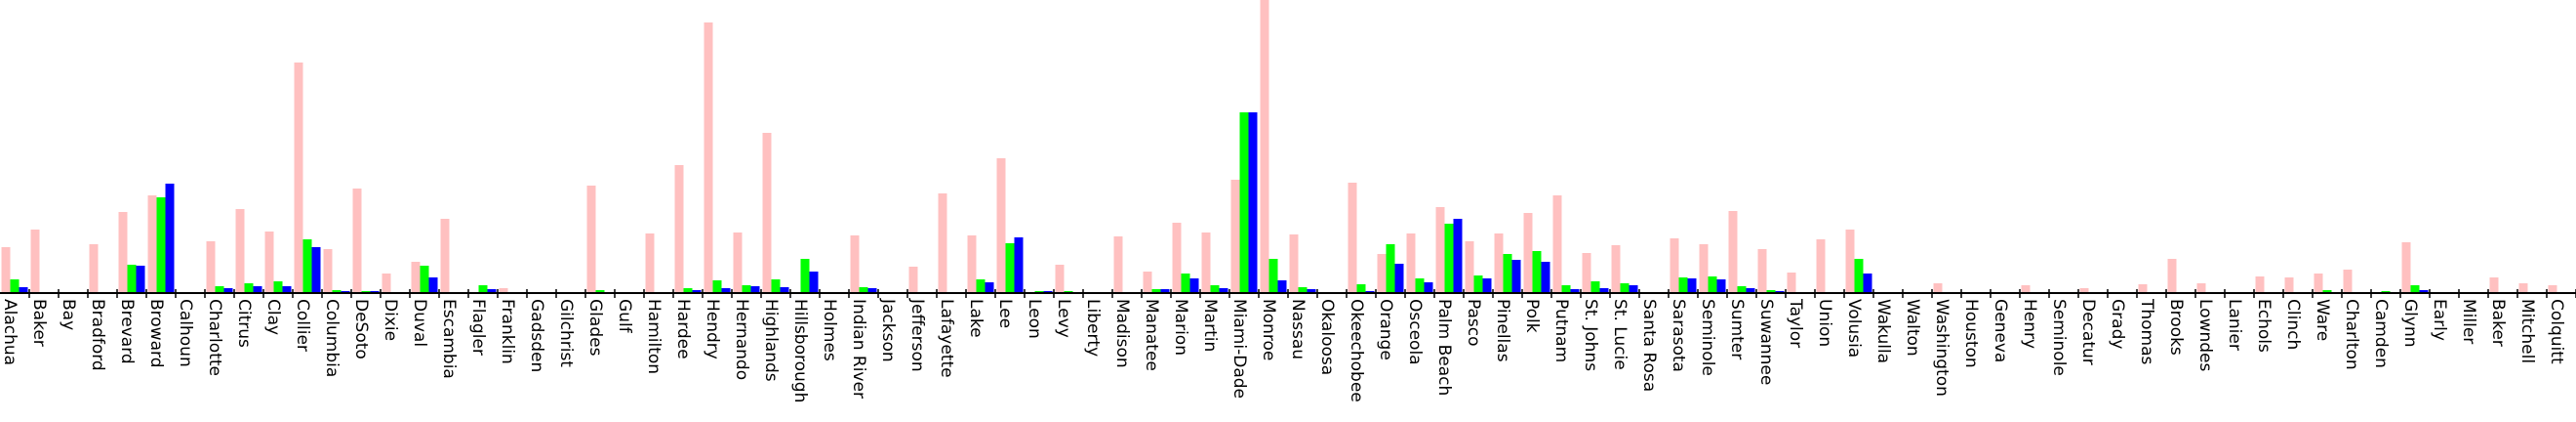 This screenshot has width=2576, height=422. Describe the element at coordinates (1532, 316) in the screenshot. I see `x-tick-label-52: Polk` at that location.